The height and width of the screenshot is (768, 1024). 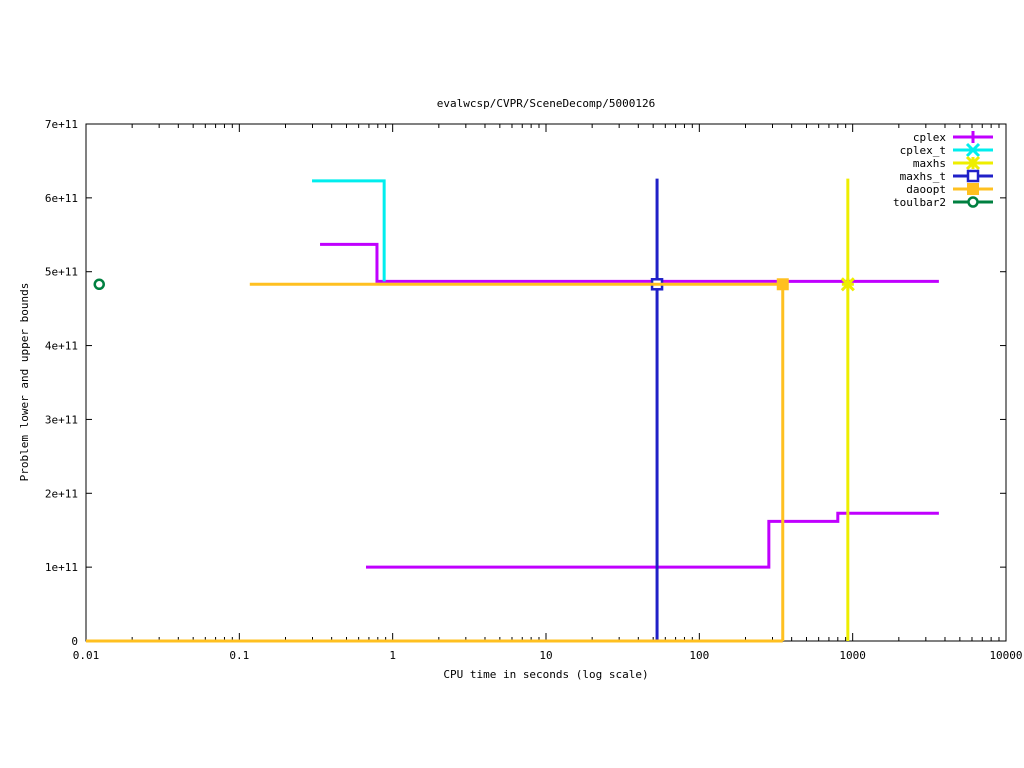 I want to click on series-marker-daoopt-shape, so click(x=782, y=284).